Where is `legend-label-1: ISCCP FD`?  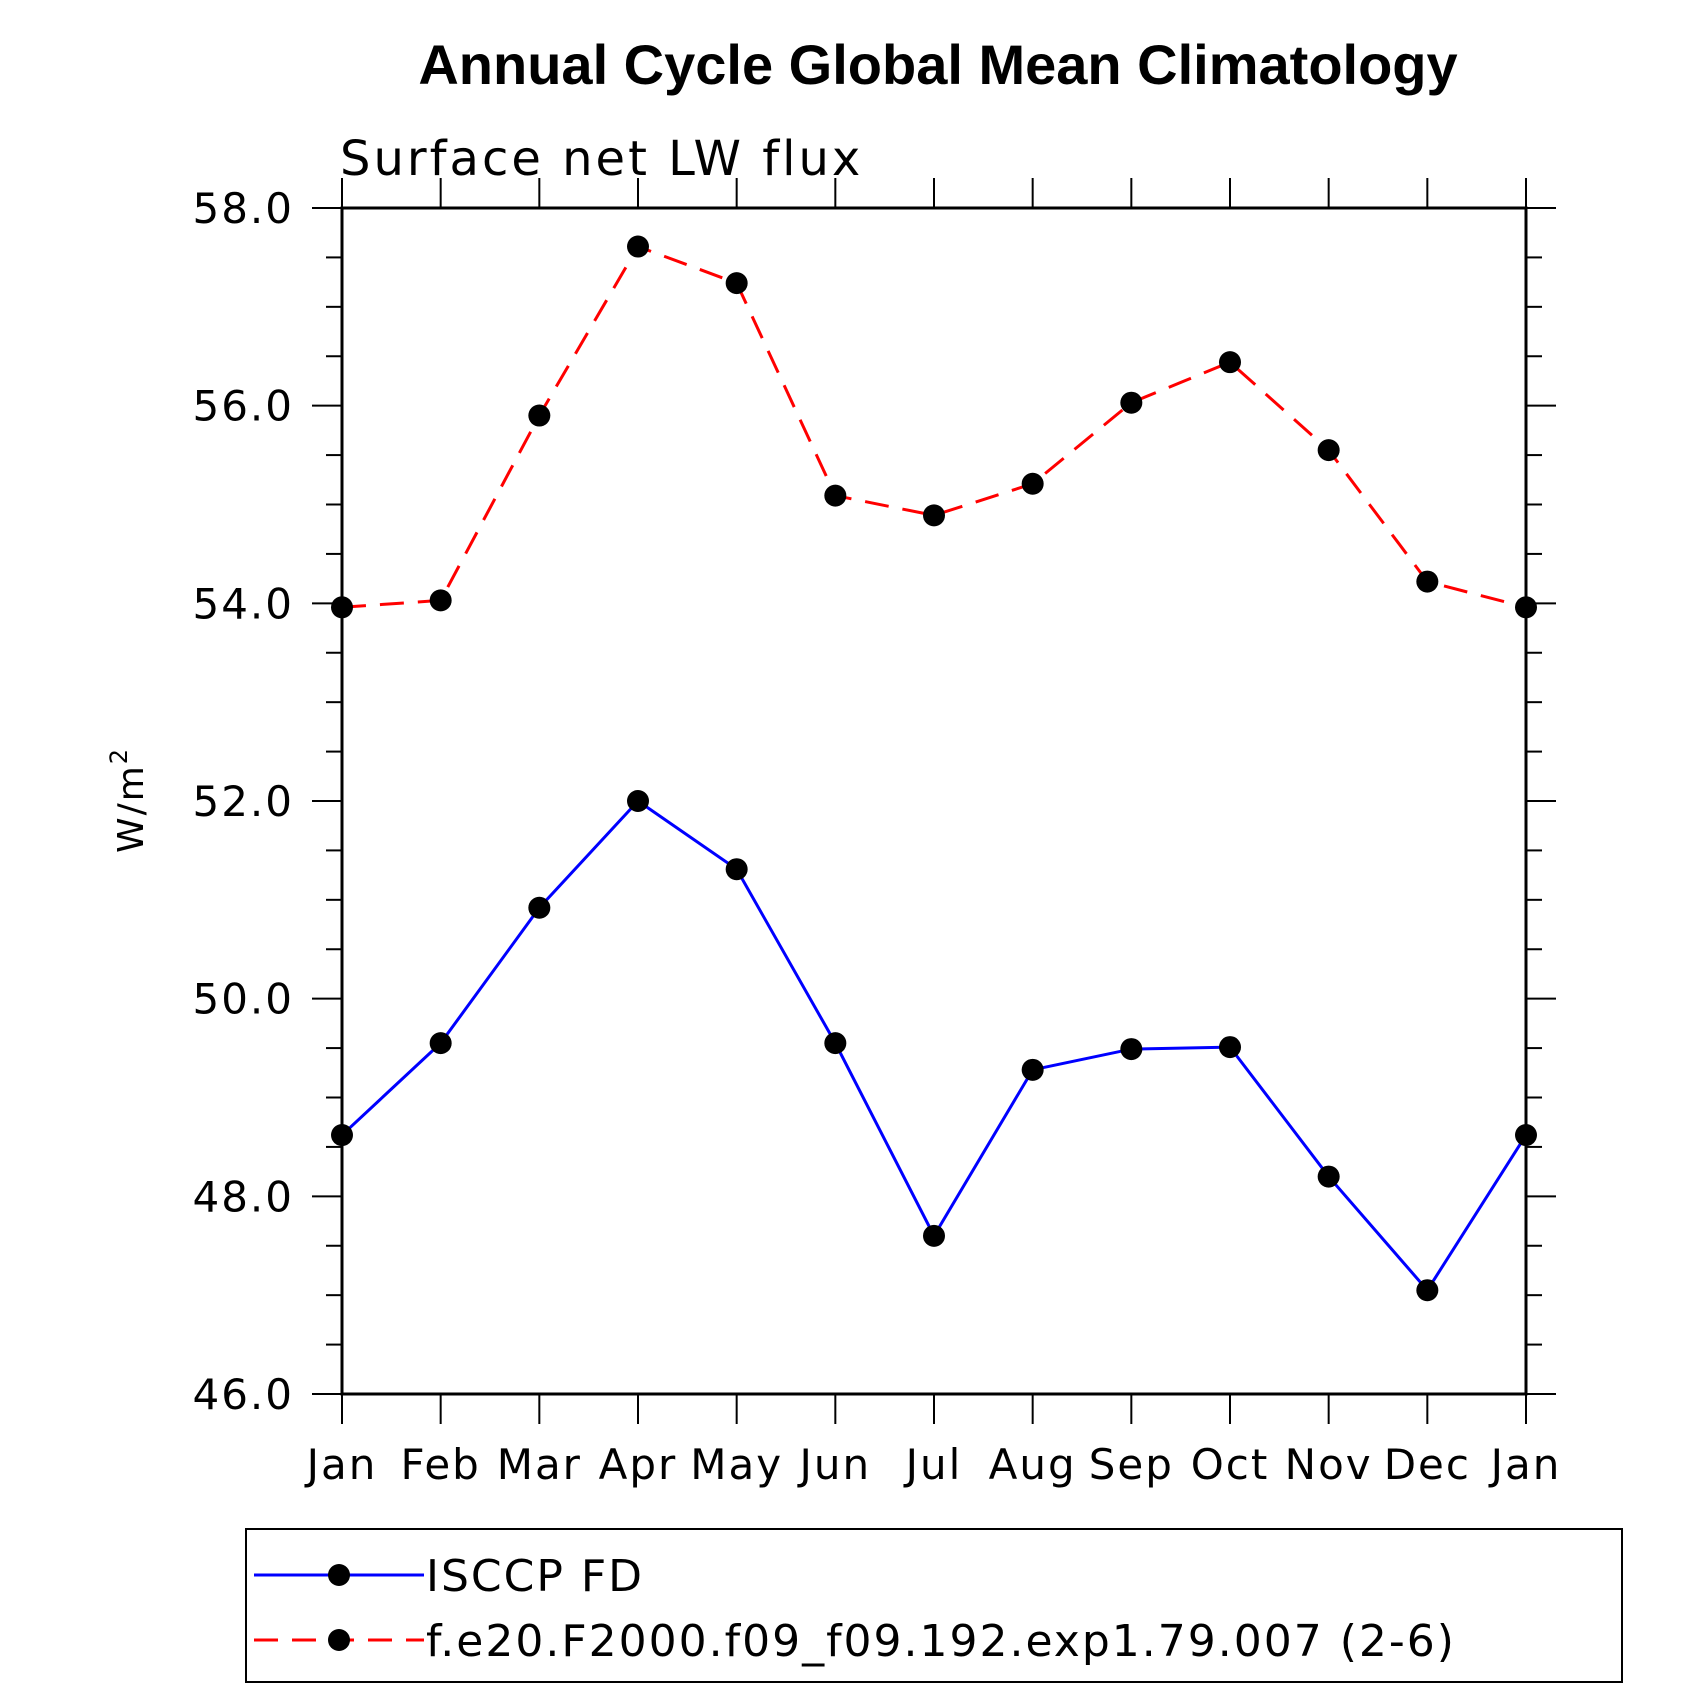
legend-label-1: ISCCP FD is located at coordinates (535, 1576).